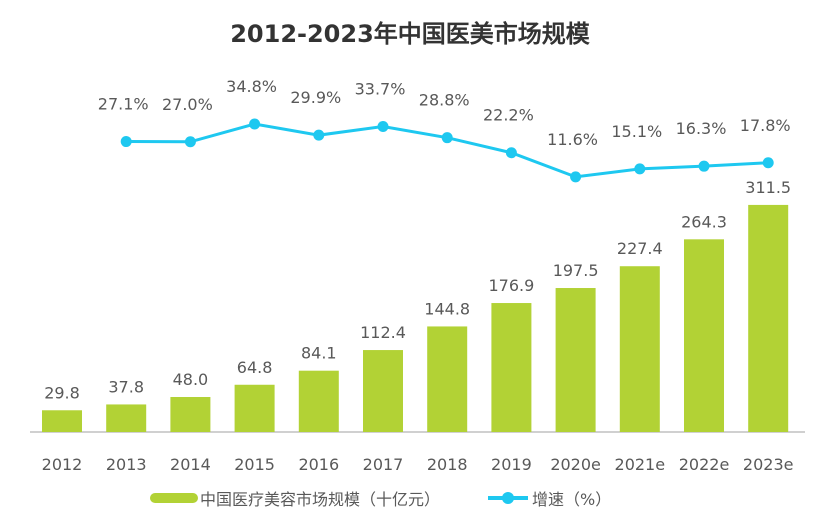 The height and width of the screenshot is (525, 820). What do you see at coordinates (447, 464) in the screenshot?
I see `x-tick-label: 2018` at bounding box center [447, 464].